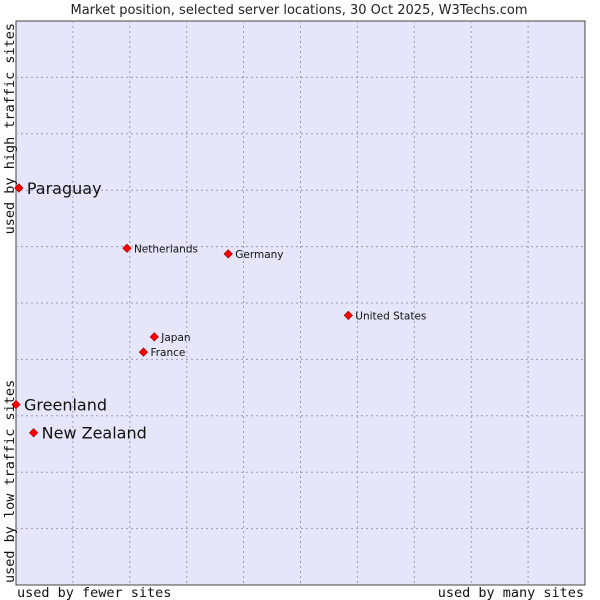 Image resolution: width=600 pixels, height=600 pixels. I want to click on data-point-japan, so click(154, 337).